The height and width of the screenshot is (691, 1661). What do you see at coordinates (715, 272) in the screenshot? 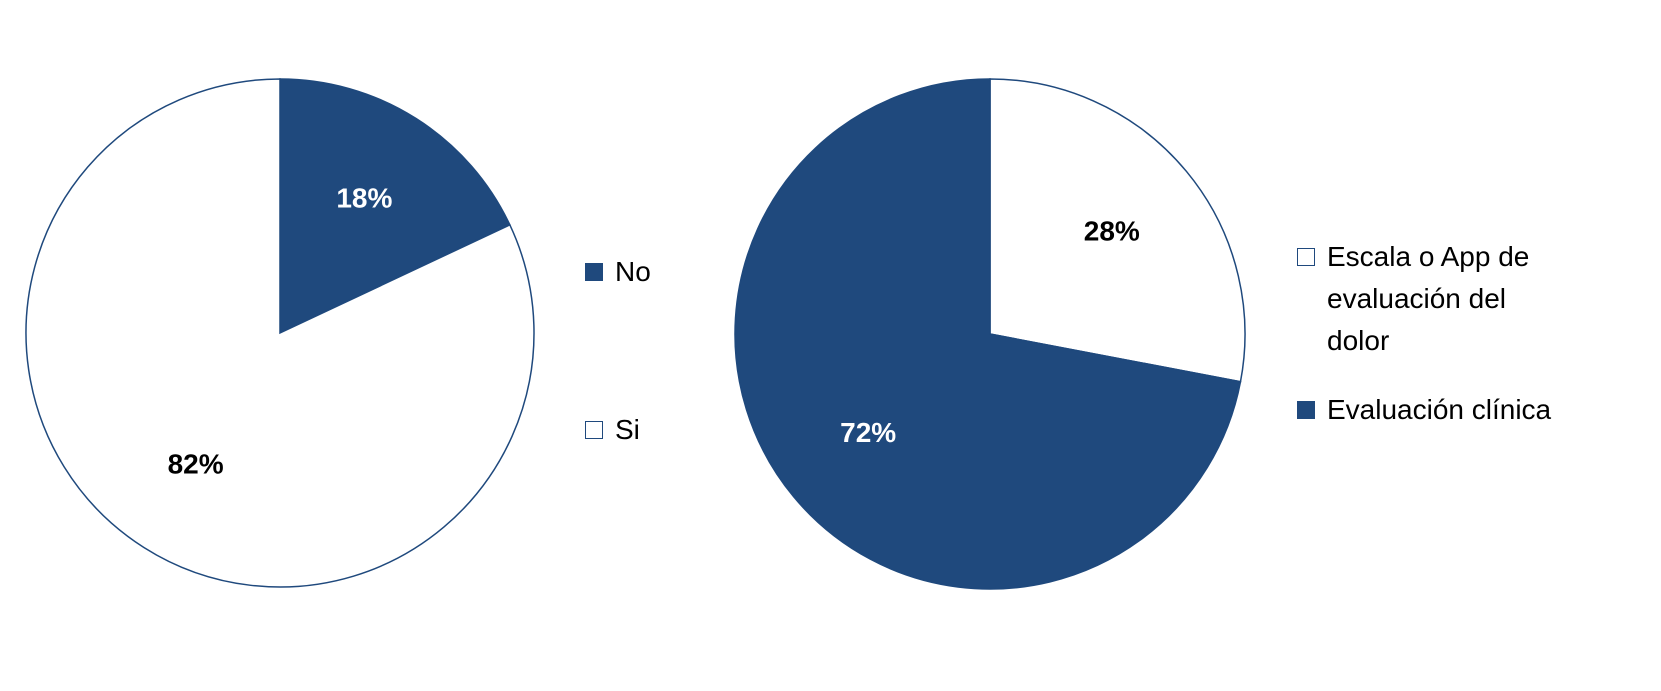
I see `legend-entry: No` at bounding box center [715, 272].